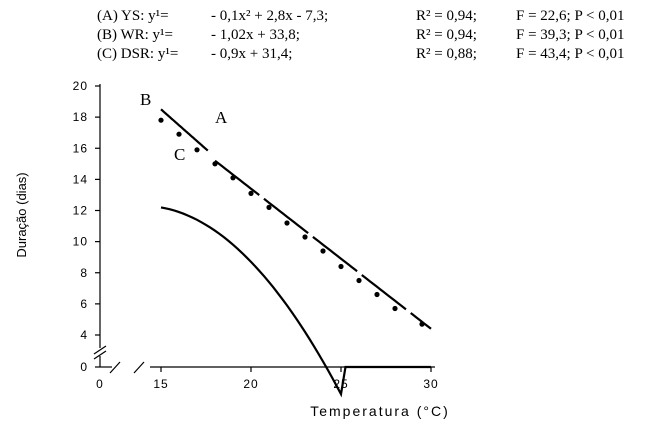 Image resolution: width=656 pixels, height=425 pixels. I want to click on legend-equation: - 0,9x + 31,4;, so click(251, 54).